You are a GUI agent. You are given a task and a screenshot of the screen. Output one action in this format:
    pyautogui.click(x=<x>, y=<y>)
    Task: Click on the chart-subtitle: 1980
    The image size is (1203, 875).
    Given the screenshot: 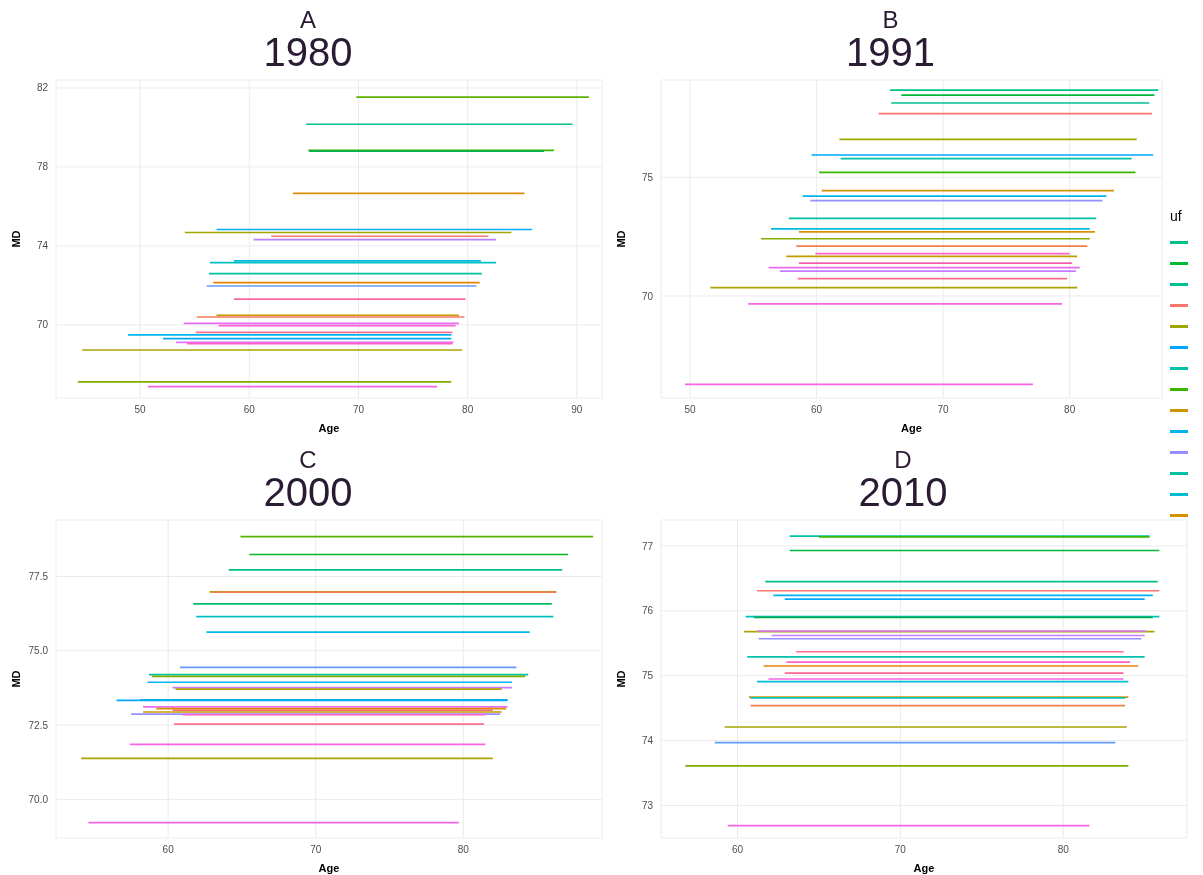 What is the action you would take?
    pyautogui.click(x=308, y=53)
    